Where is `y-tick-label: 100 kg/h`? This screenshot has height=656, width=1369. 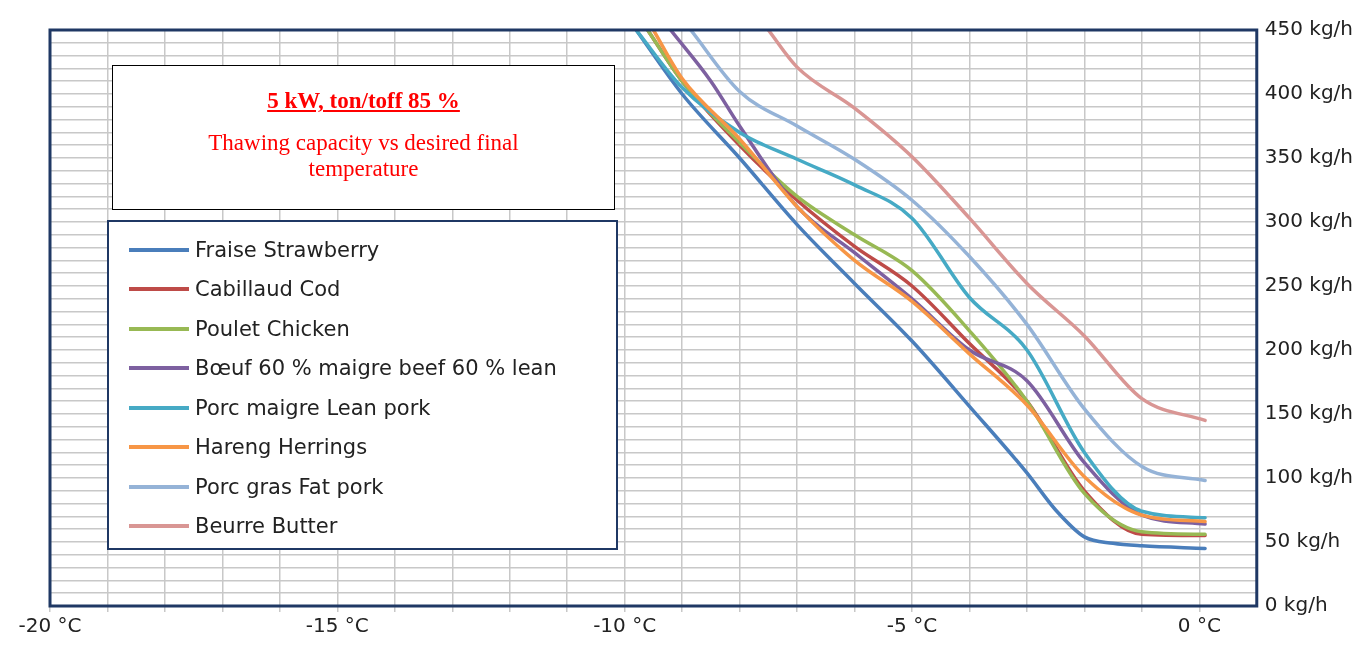 y-tick-label: 100 kg/h is located at coordinates (1309, 476).